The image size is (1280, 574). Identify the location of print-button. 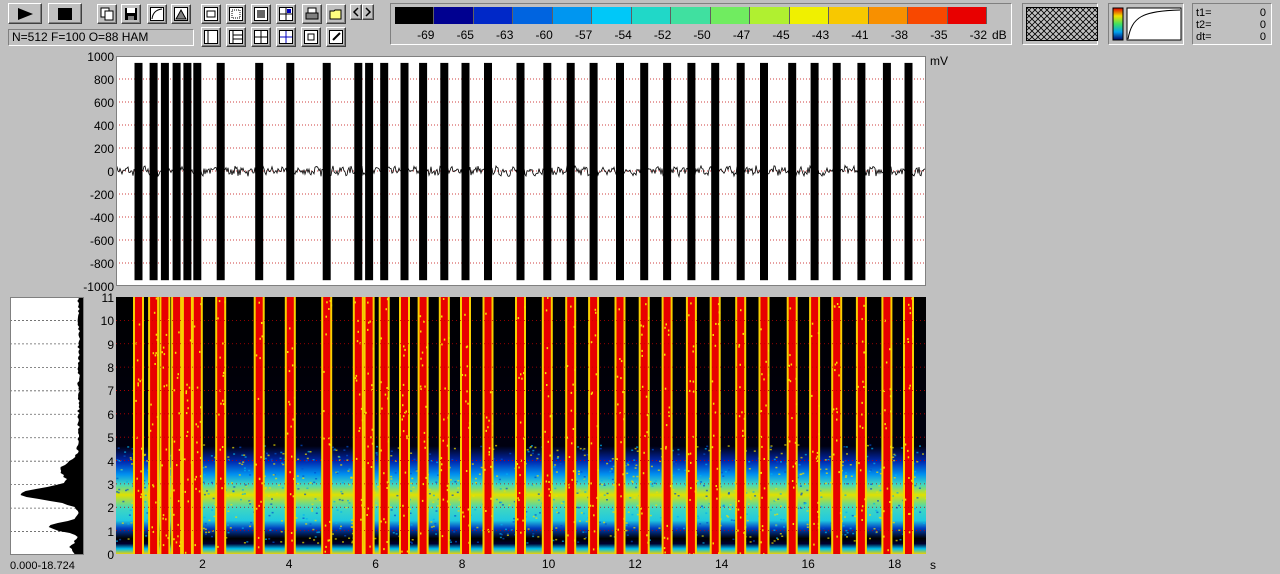
(312, 14).